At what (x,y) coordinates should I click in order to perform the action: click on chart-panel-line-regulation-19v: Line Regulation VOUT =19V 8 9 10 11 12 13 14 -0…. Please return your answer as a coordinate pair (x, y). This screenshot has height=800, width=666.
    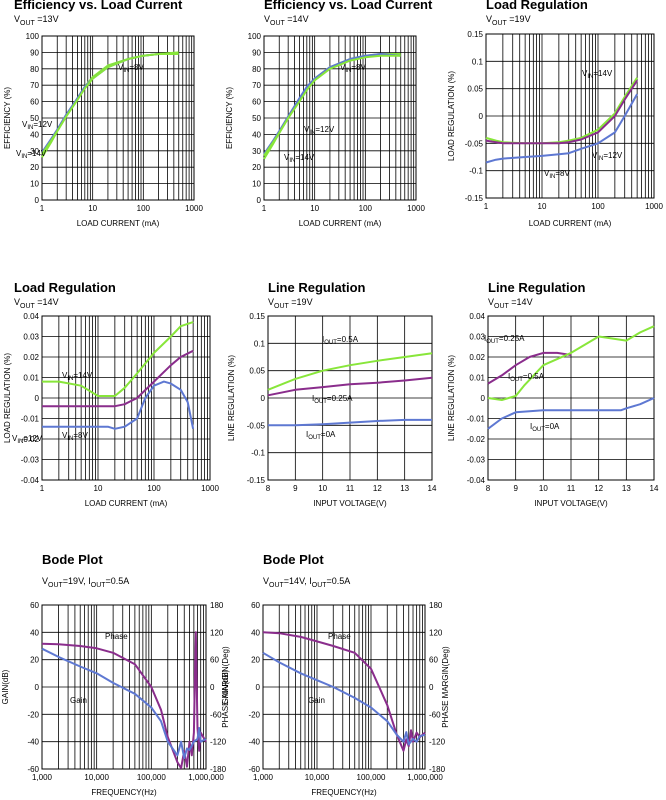
    Looking at the image, I should click on (333, 409).